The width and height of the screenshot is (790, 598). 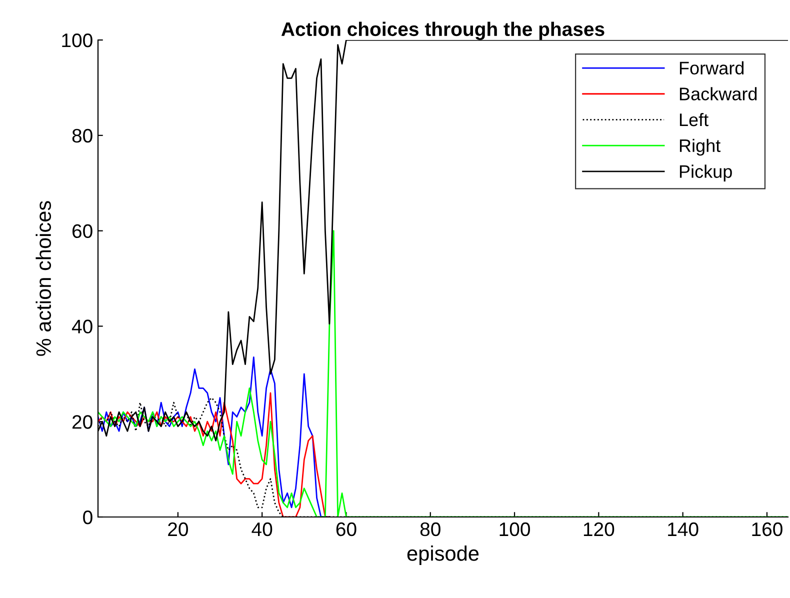 I want to click on legend-label: Backward, so click(x=718, y=93).